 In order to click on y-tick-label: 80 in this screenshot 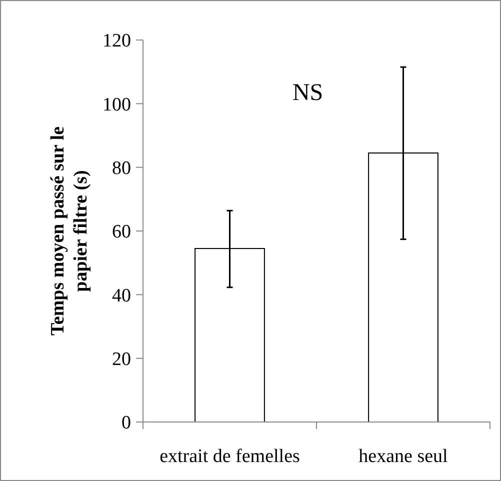, I will do `click(121, 168)`.